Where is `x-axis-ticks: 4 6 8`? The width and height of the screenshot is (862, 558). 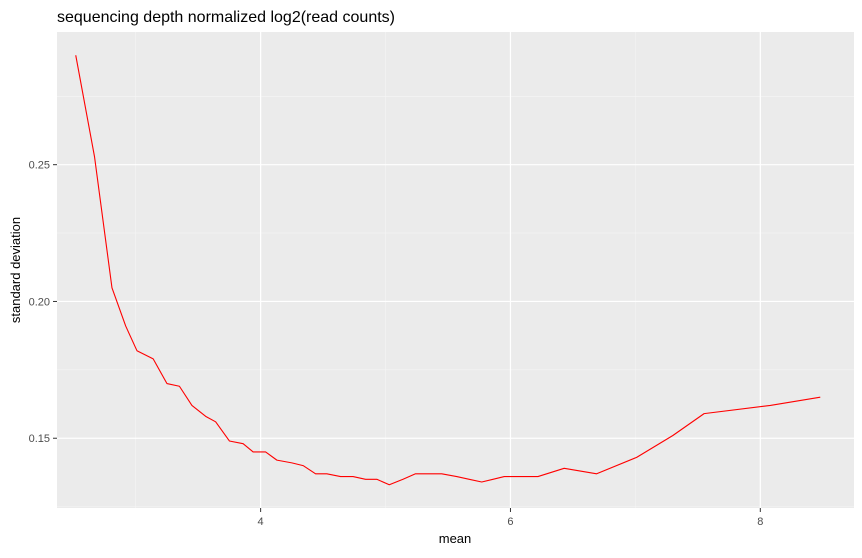
x-axis-ticks: 4 6 8 is located at coordinates (510, 518).